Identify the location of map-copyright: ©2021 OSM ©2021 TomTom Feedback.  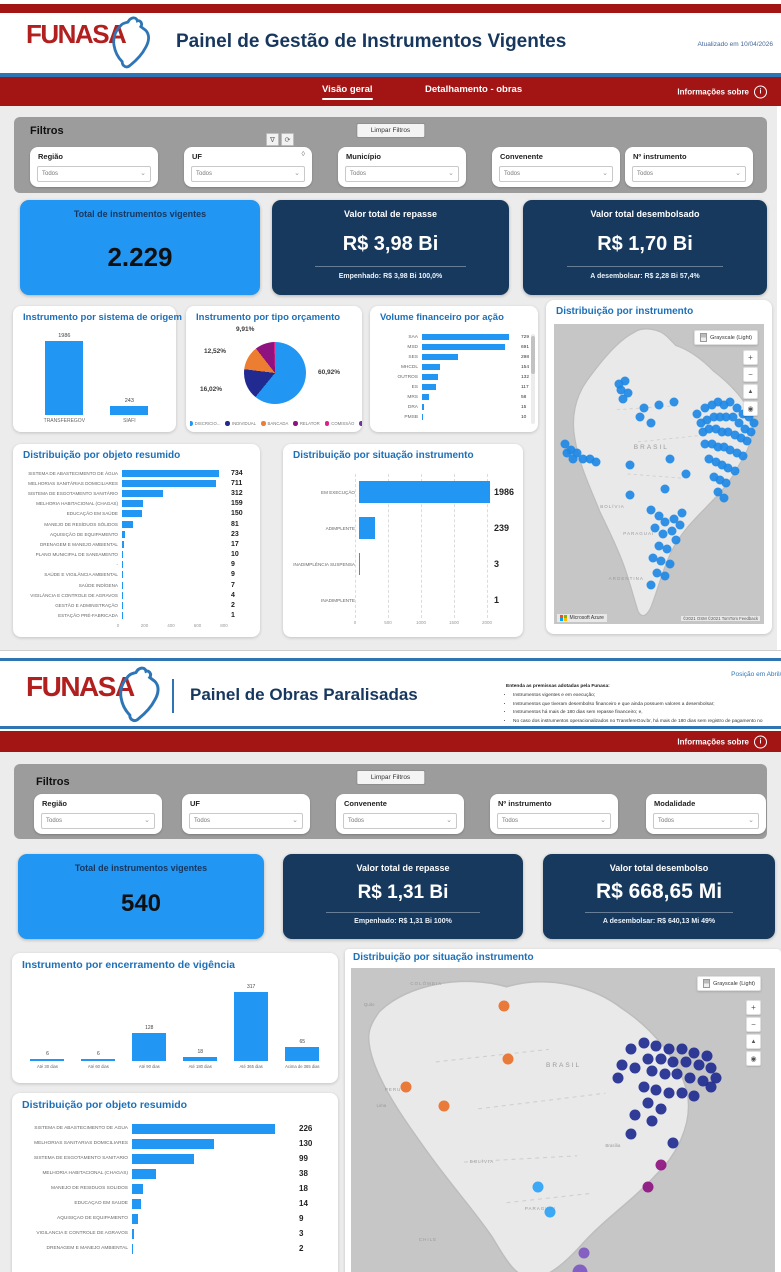
(720, 618).